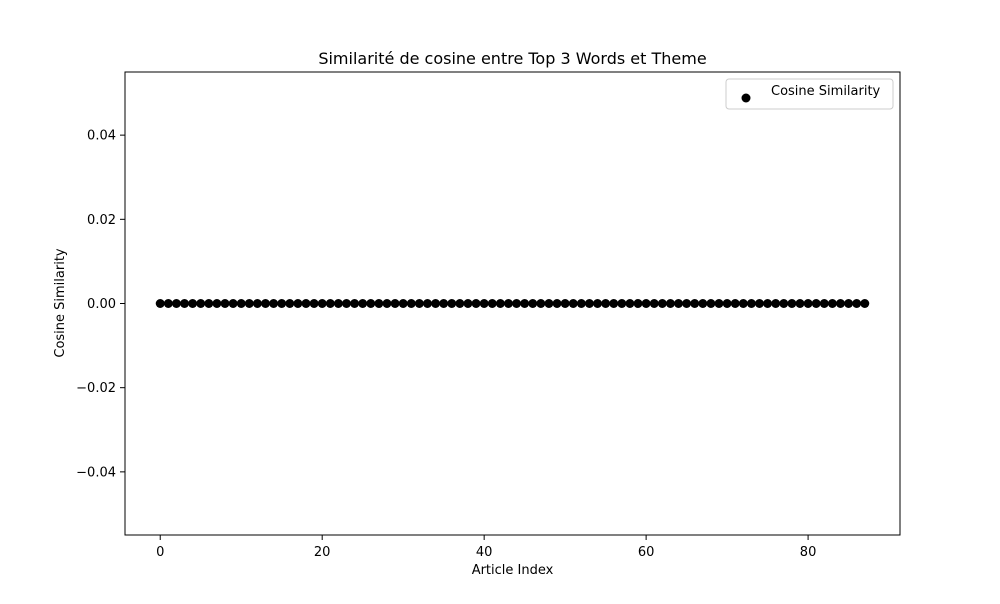 The image size is (1000, 604). Describe the element at coordinates (96, 472) in the screenshot. I see `y-tick-label: −0.04` at that location.